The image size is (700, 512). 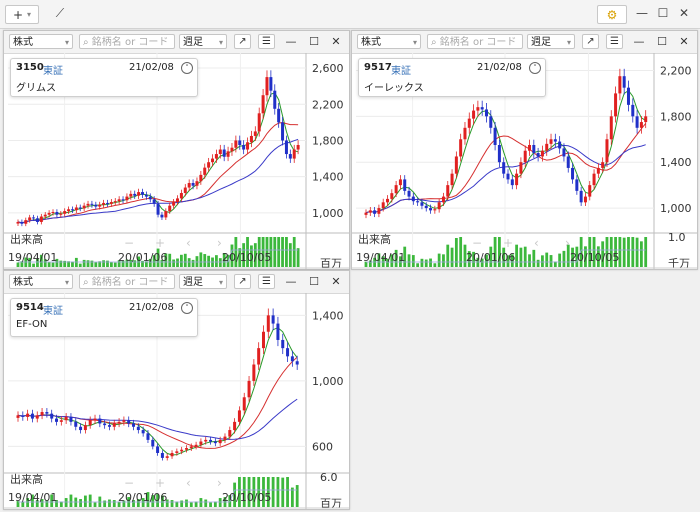 What do you see at coordinates (642, 13) in the screenshot?
I see `minimize-button: —` at bounding box center [642, 13].